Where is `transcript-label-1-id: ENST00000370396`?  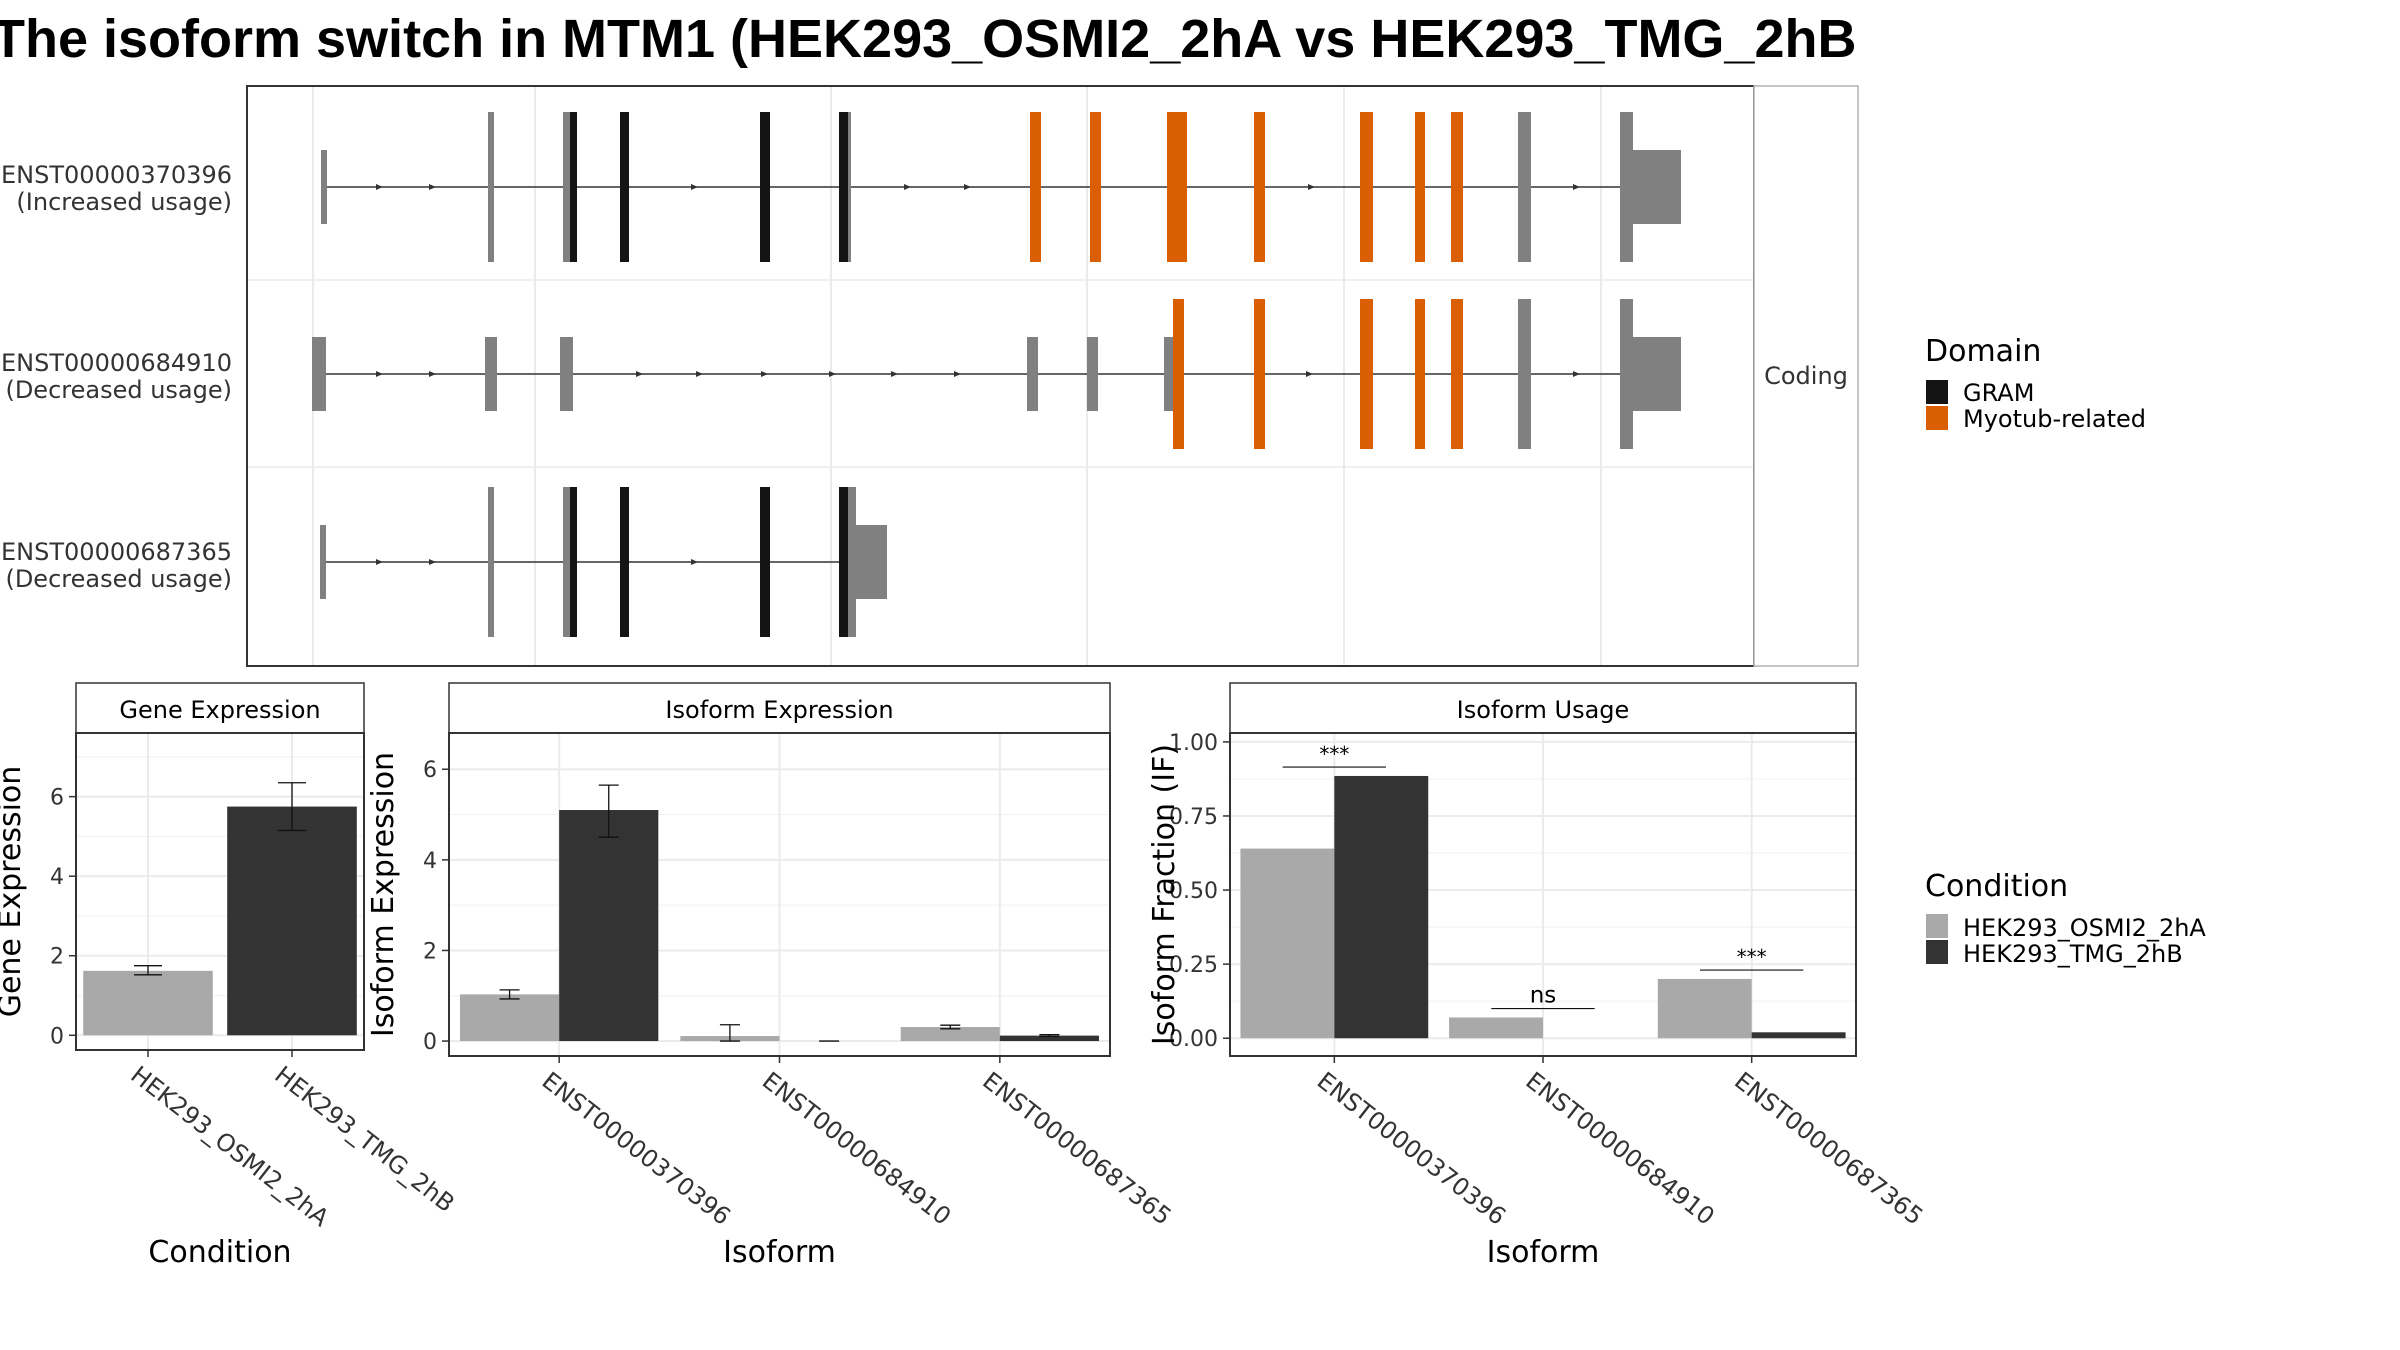
transcript-label-1-id: ENST00000370396 is located at coordinates (116, 175).